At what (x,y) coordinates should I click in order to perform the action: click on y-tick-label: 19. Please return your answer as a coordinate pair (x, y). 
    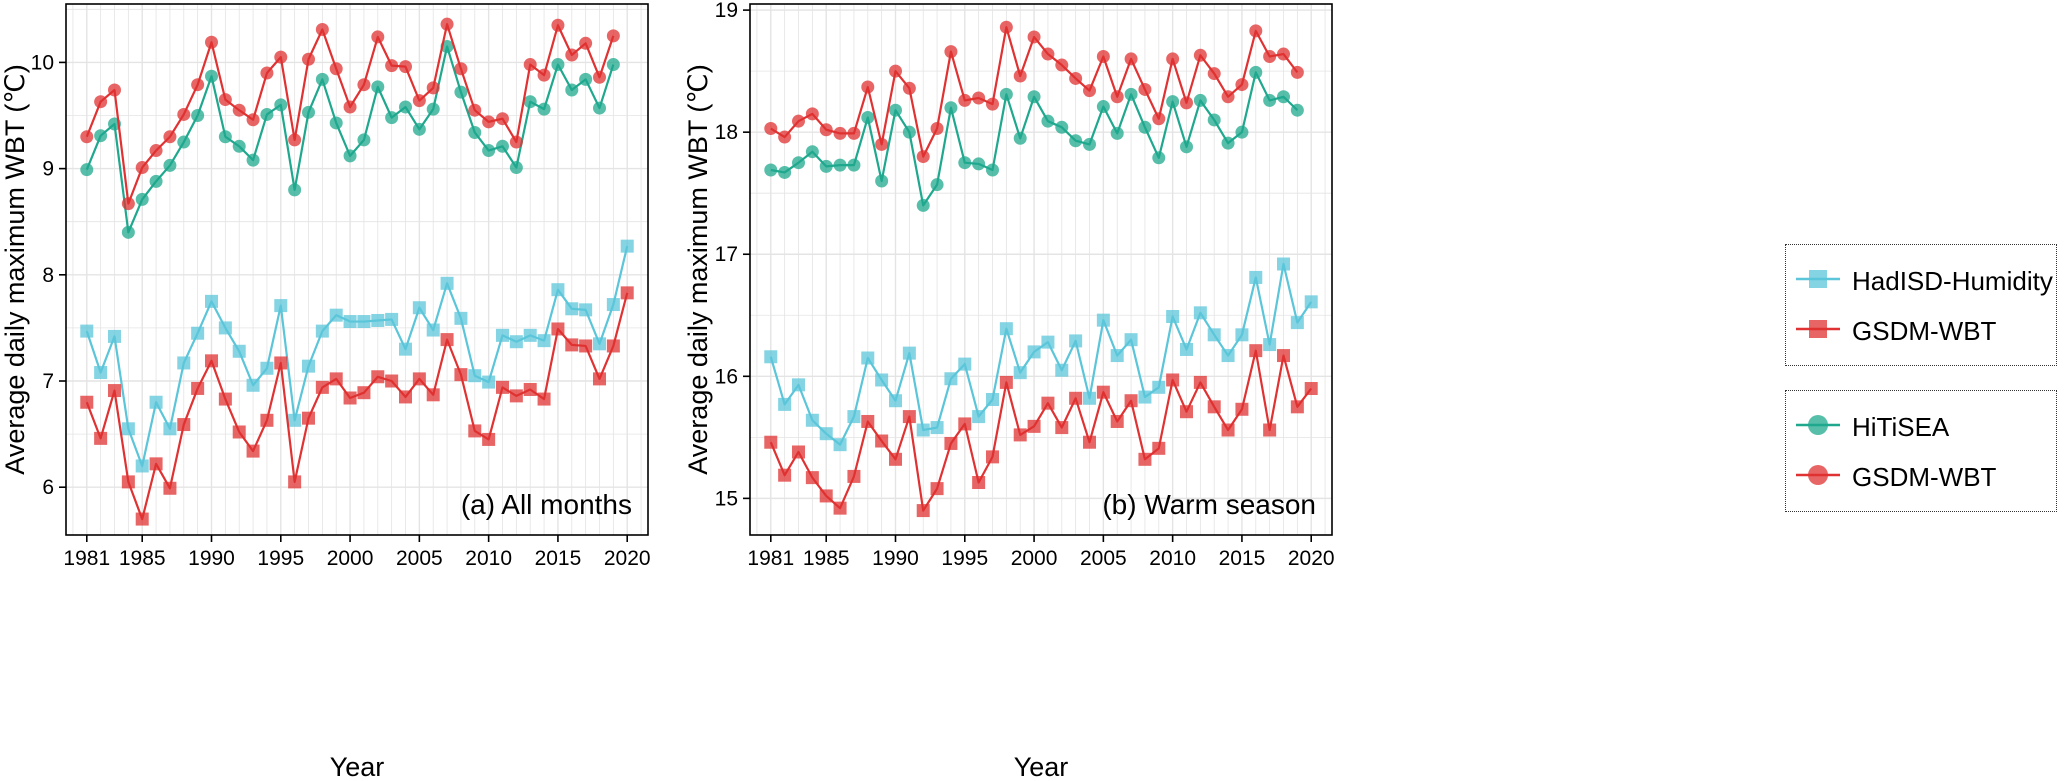
    Looking at the image, I should click on (726, 11).